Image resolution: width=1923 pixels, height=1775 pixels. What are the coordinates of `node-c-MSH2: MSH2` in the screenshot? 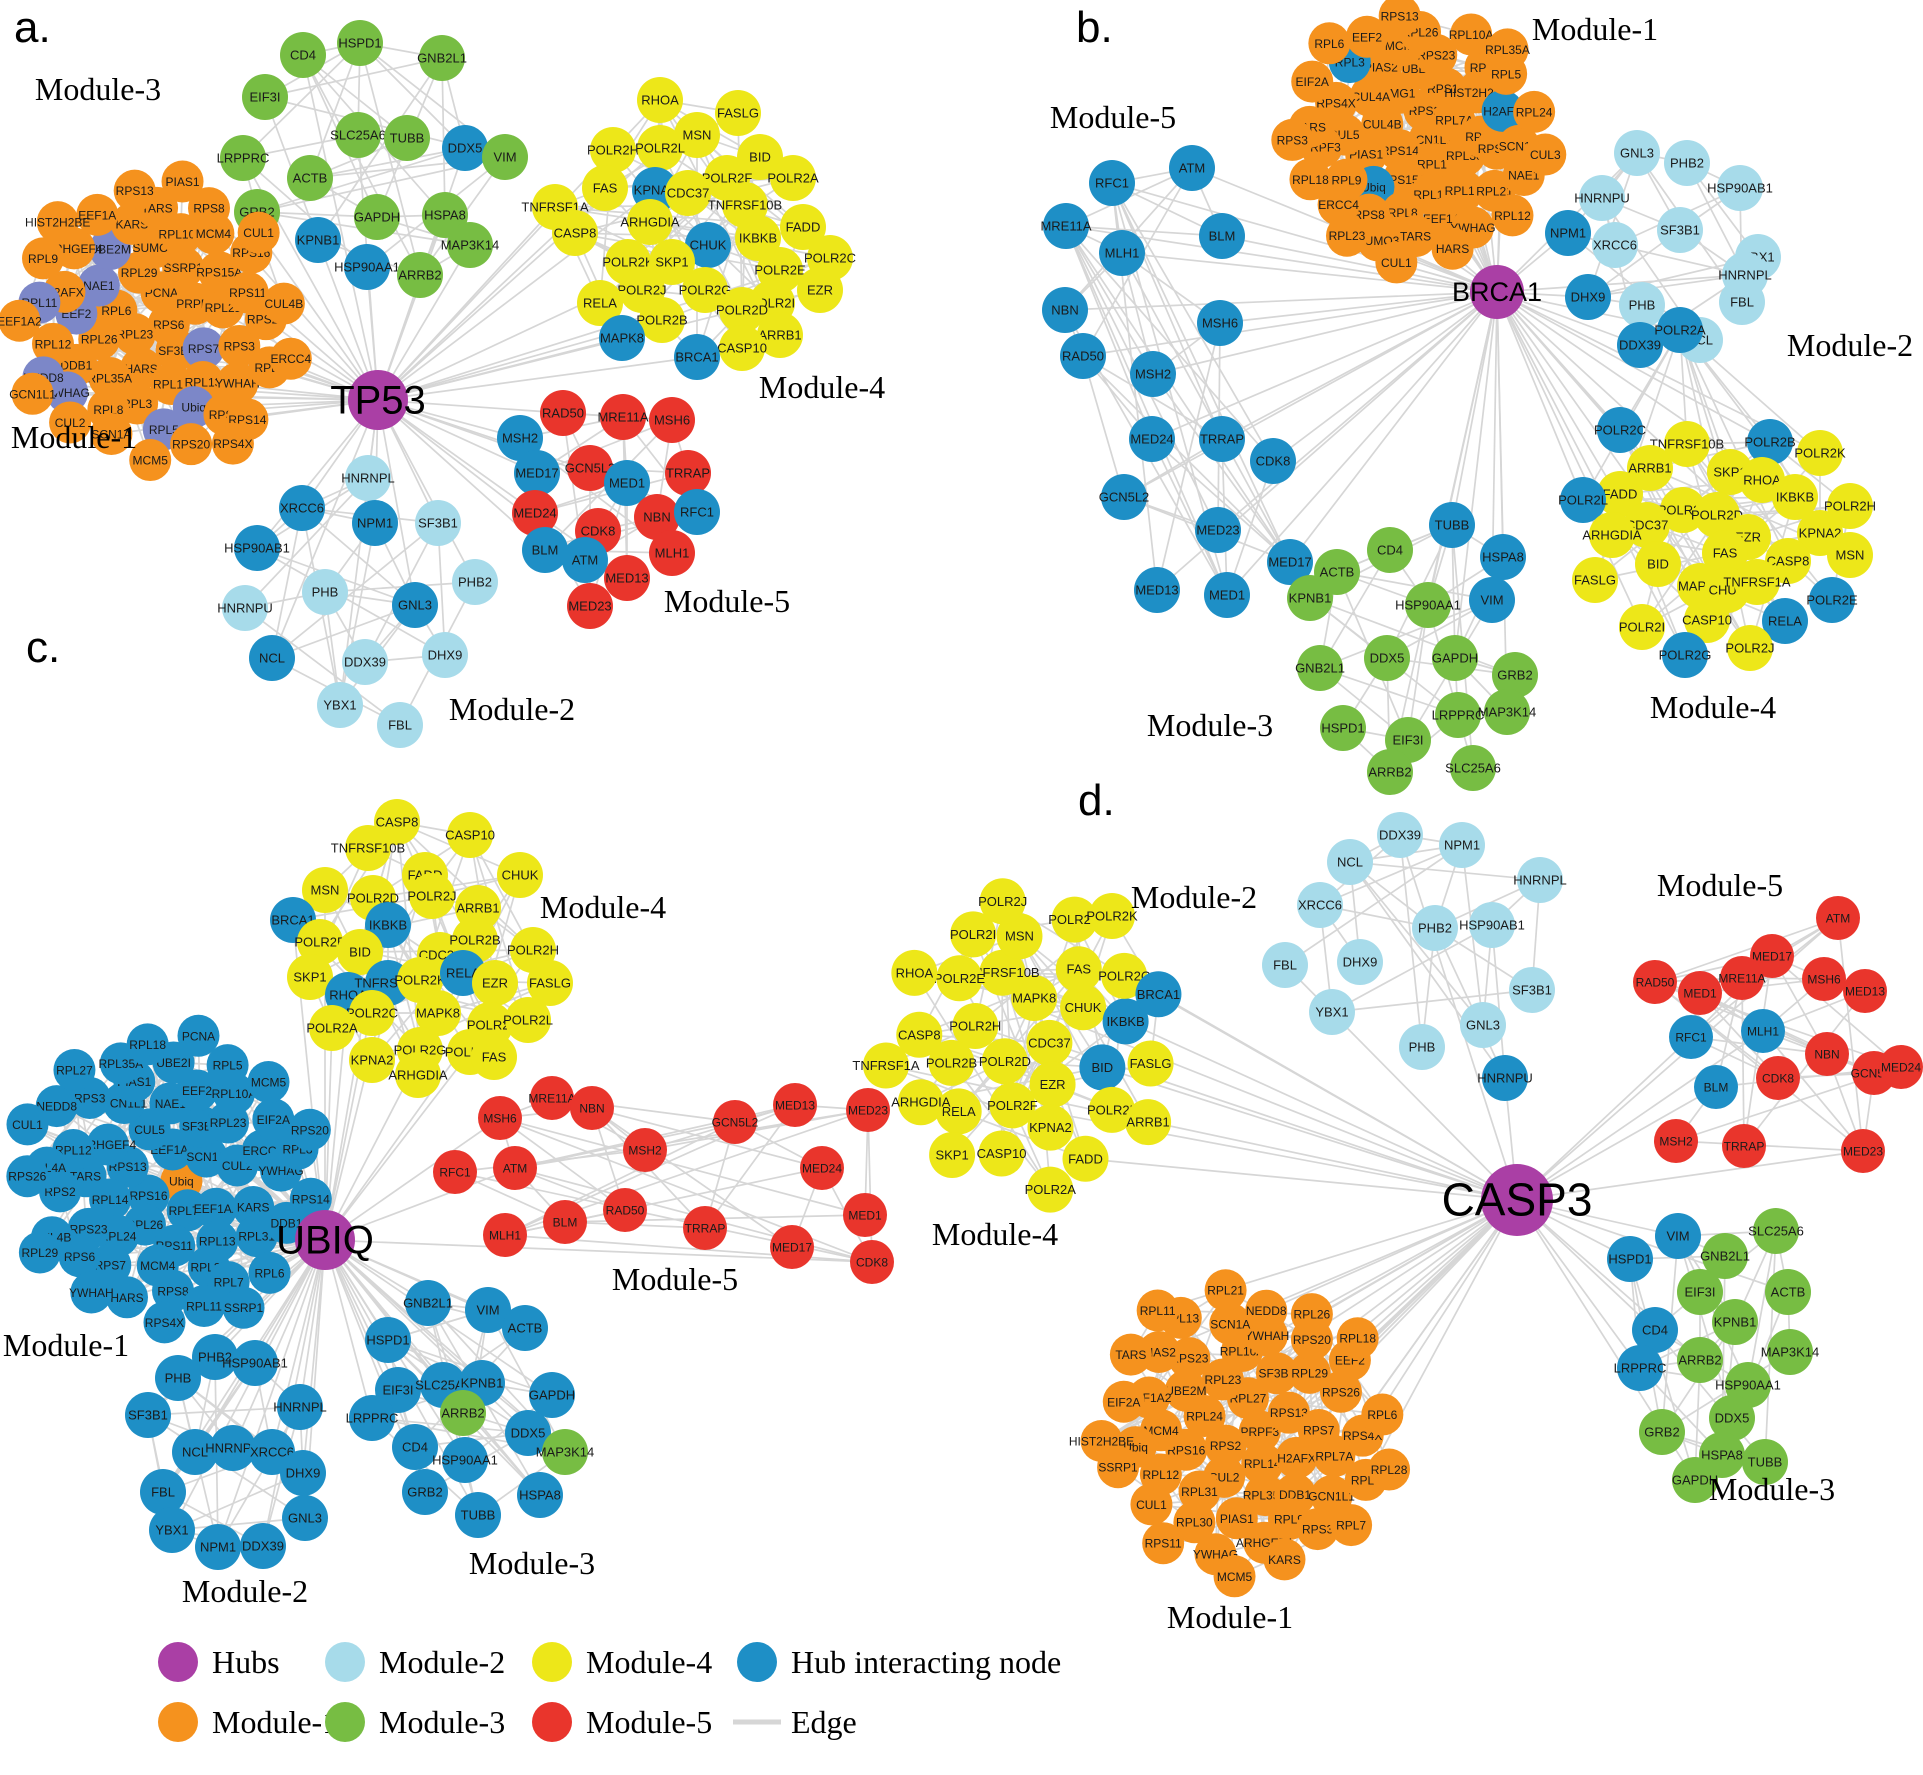 It's located at (645, 1150).